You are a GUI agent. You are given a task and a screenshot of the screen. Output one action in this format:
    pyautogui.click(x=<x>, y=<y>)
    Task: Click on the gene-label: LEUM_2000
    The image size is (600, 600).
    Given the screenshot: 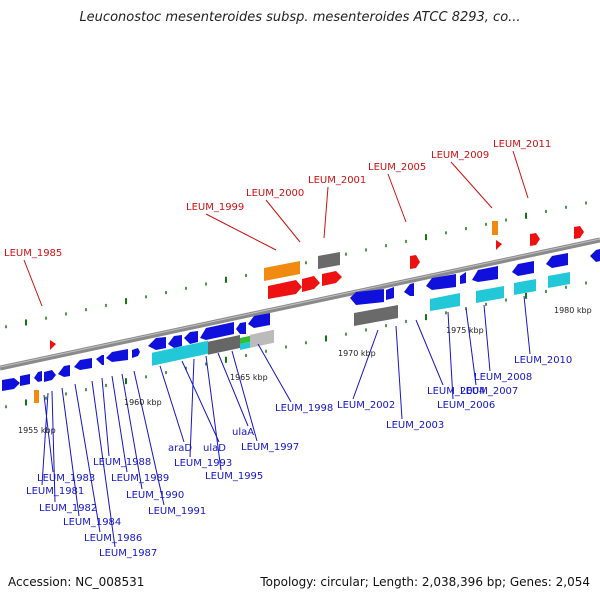 What is the action you would take?
    pyautogui.click(x=275, y=193)
    